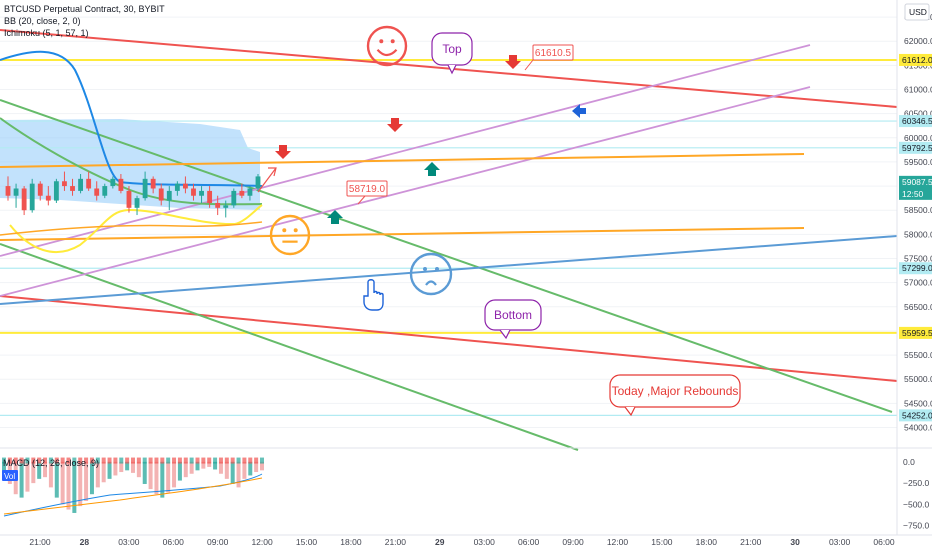 This screenshot has width=932, height=550. Describe the element at coordinates (42, 21) in the screenshot. I see `indicator-bb-label: BB (20, close, 2, 0)` at that location.